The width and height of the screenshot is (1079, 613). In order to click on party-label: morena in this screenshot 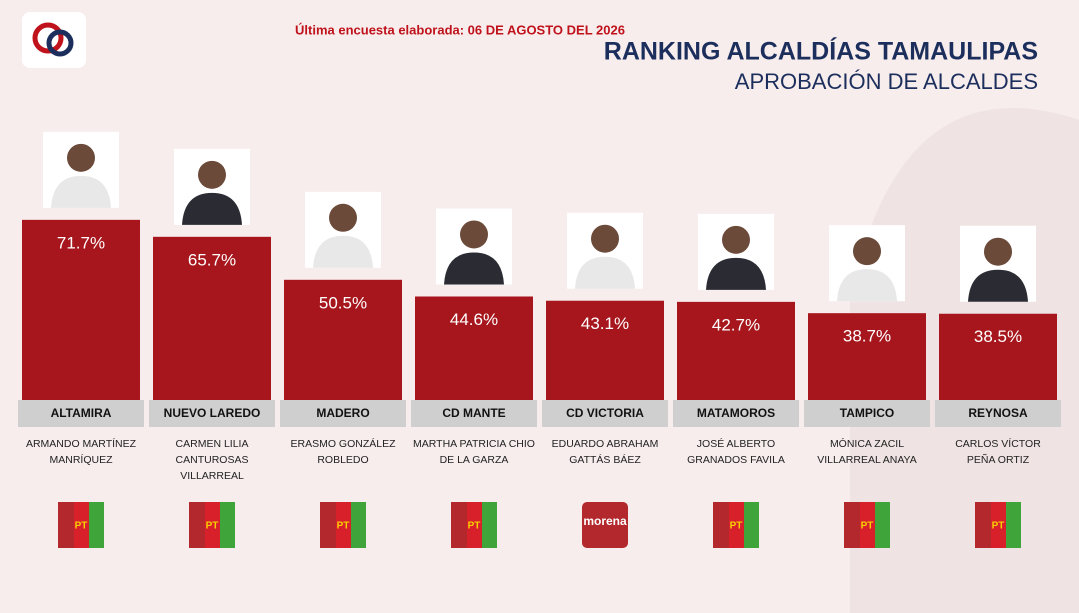, I will do `click(605, 521)`.